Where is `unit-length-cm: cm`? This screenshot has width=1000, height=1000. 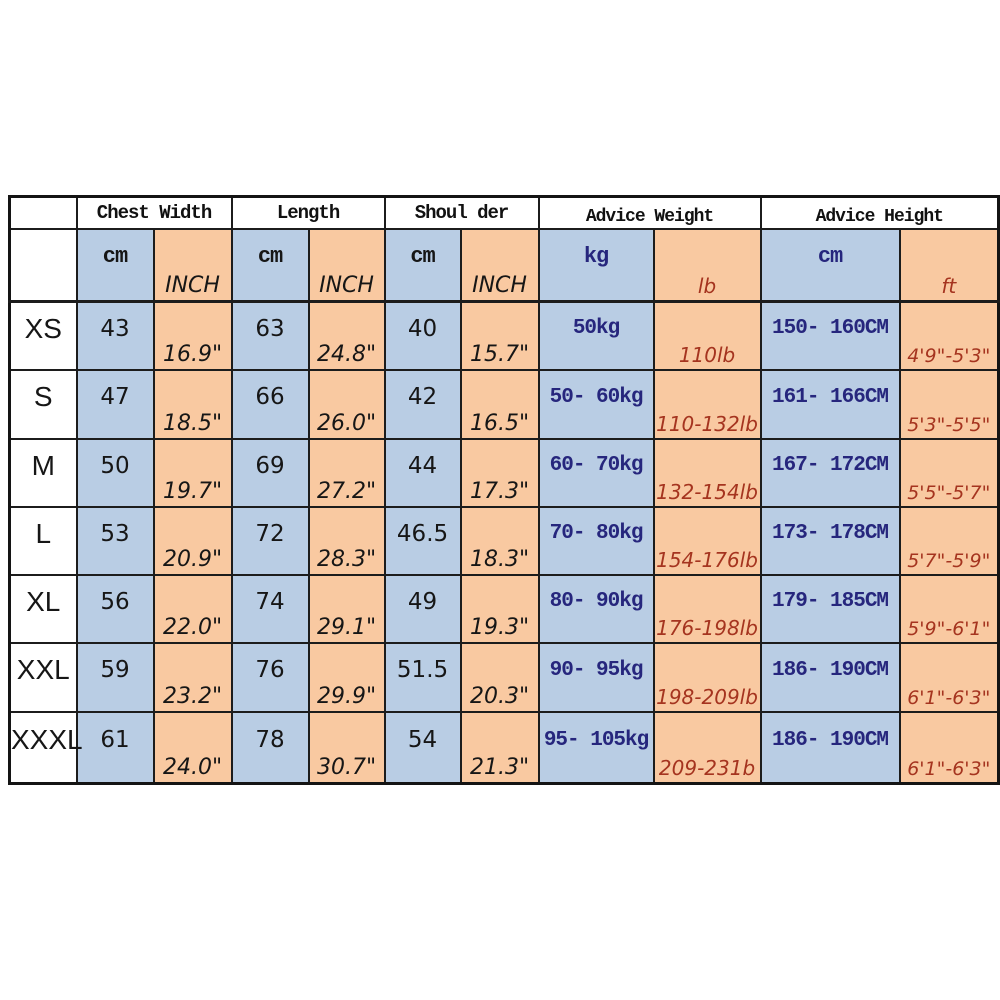
unit-length-cm: cm is located at coordinates (270, 265).